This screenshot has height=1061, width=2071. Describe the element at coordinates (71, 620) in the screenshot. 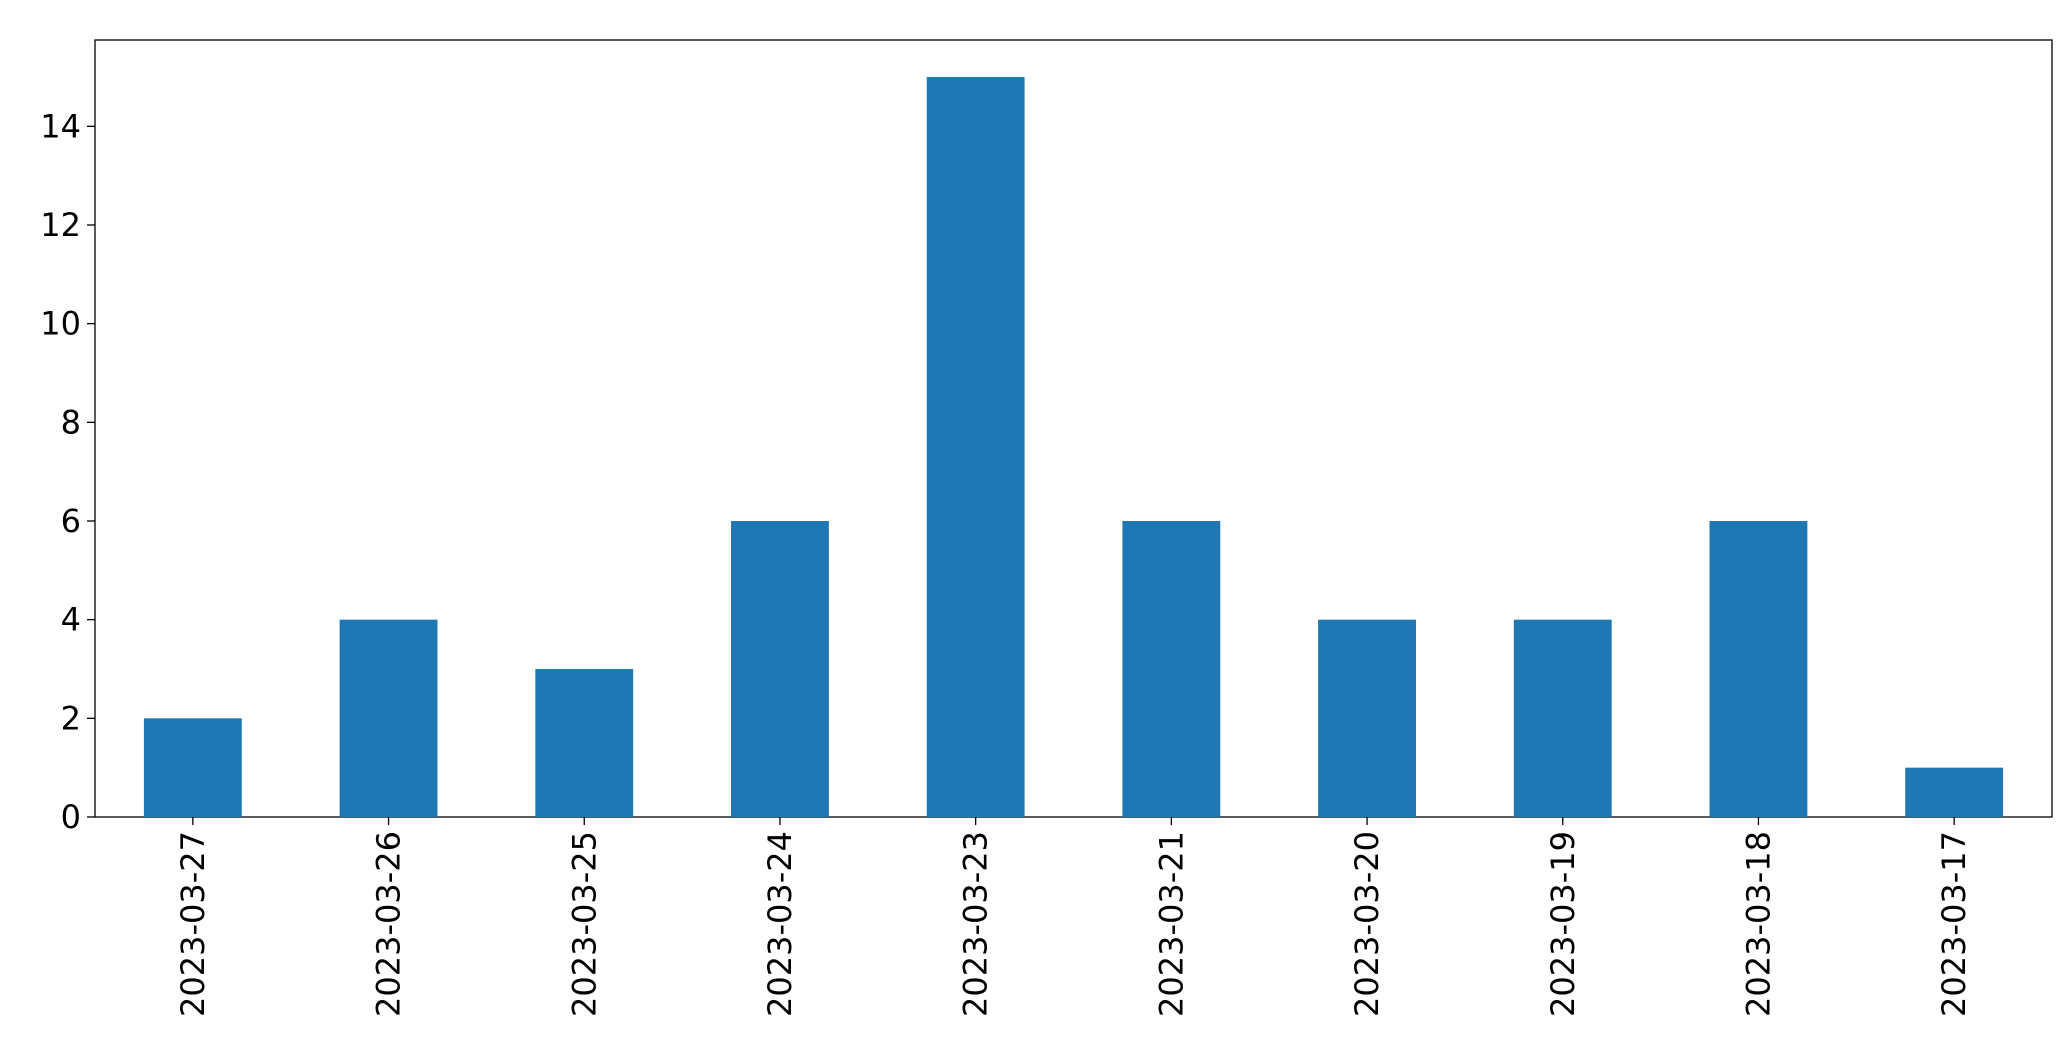

I see `y-tick-label: 4` at that location.